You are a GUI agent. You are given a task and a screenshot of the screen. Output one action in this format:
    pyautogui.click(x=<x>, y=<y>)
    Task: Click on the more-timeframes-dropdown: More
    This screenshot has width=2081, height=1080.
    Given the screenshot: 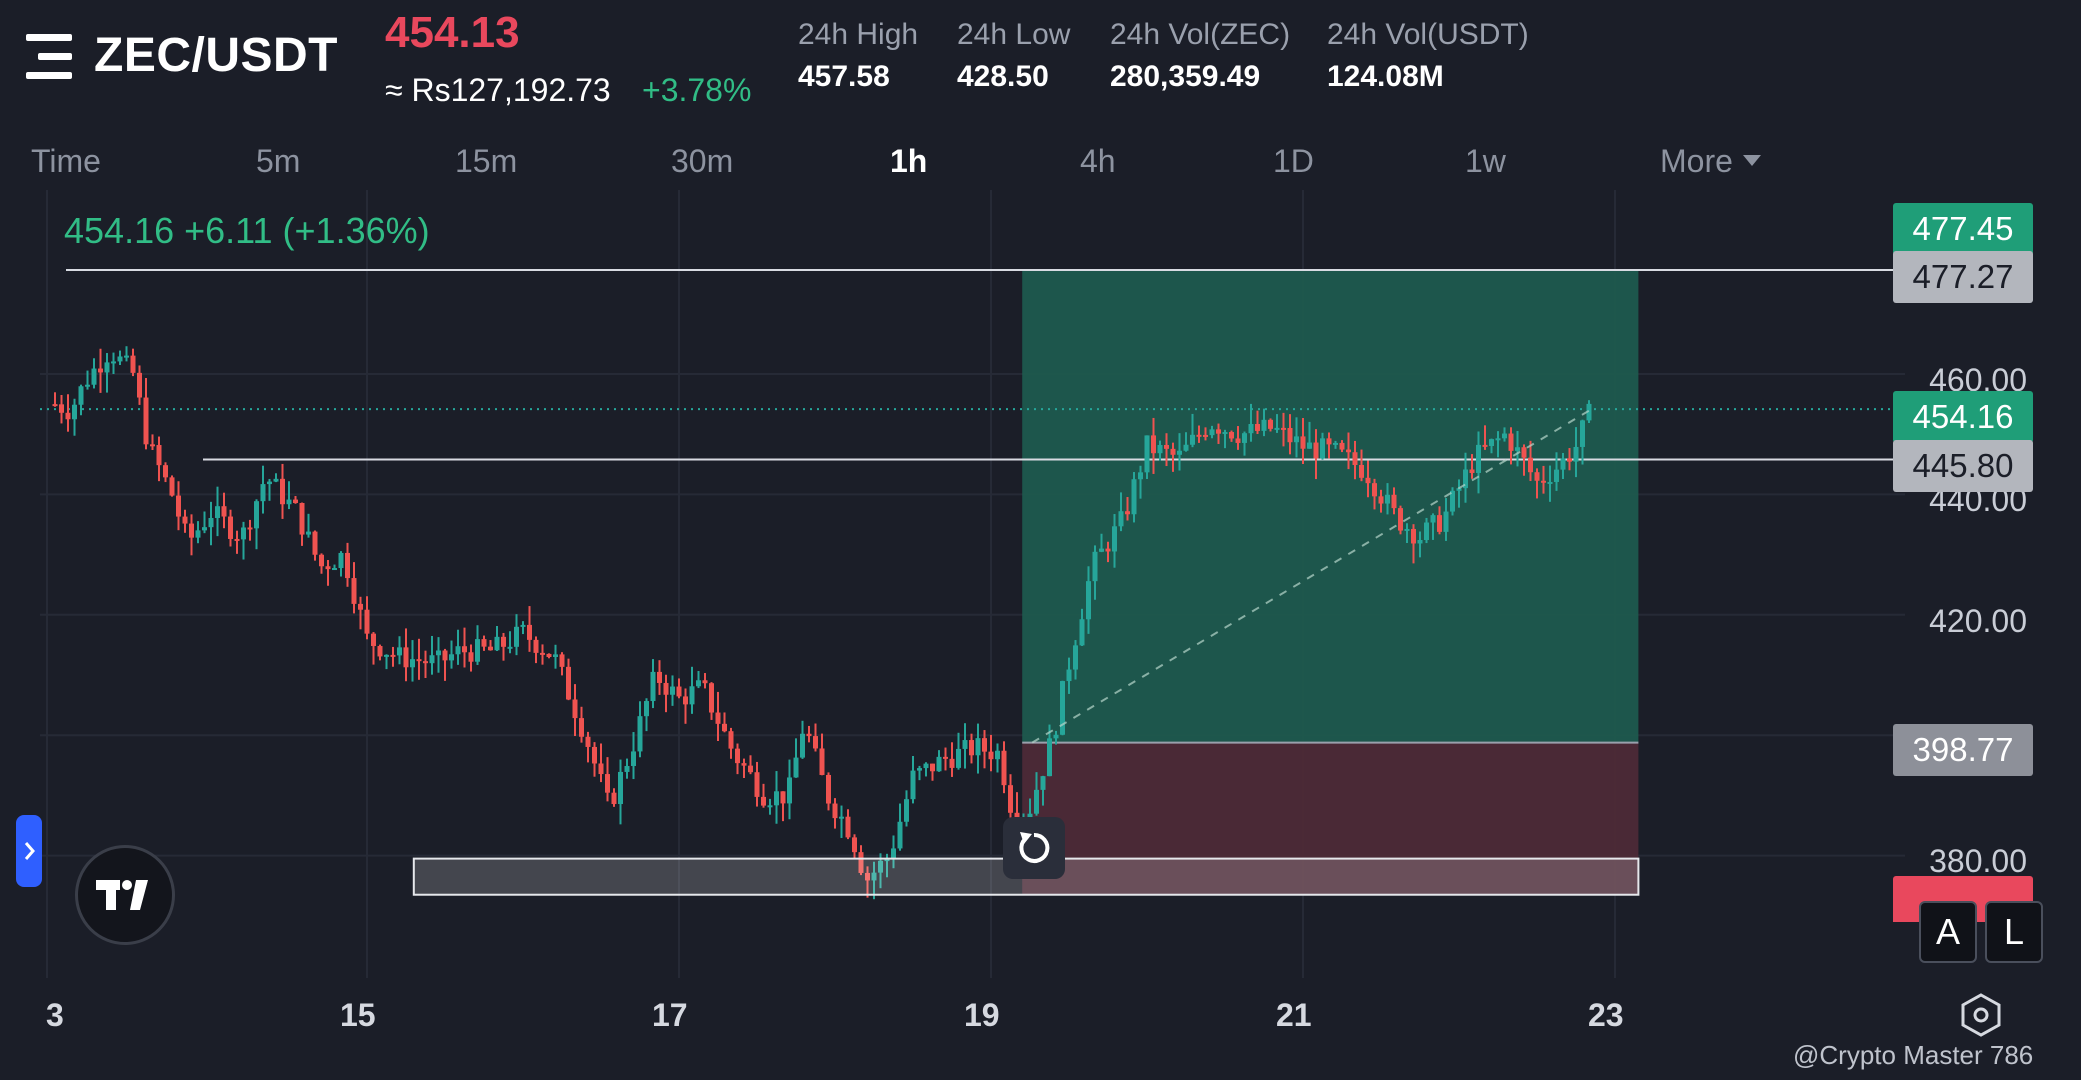 What is the action you would take?
    pyautogui.click(x=1710, y=161)
    